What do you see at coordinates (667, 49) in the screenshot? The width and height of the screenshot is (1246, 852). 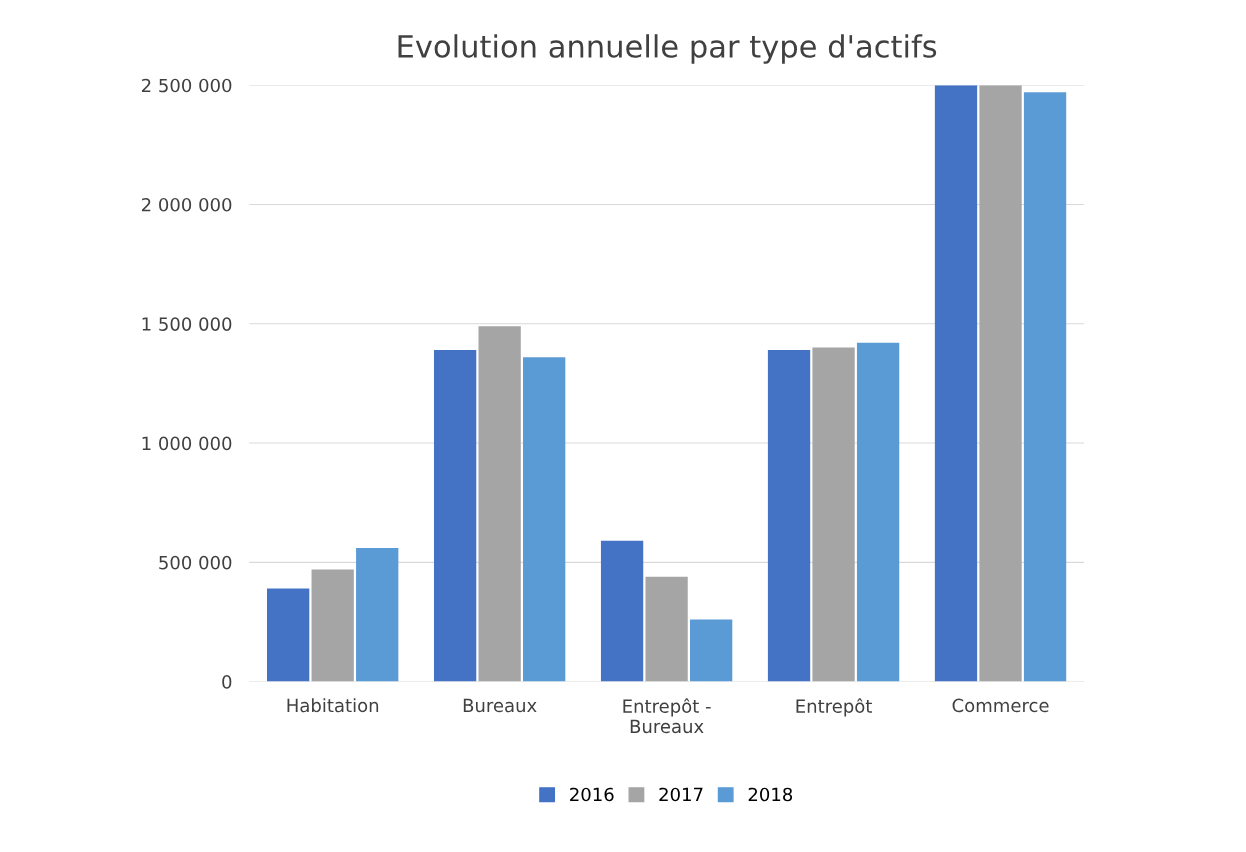 I see `chart-title: Evolution annuelle par type d'actifs` at bounding box center [667, 49].